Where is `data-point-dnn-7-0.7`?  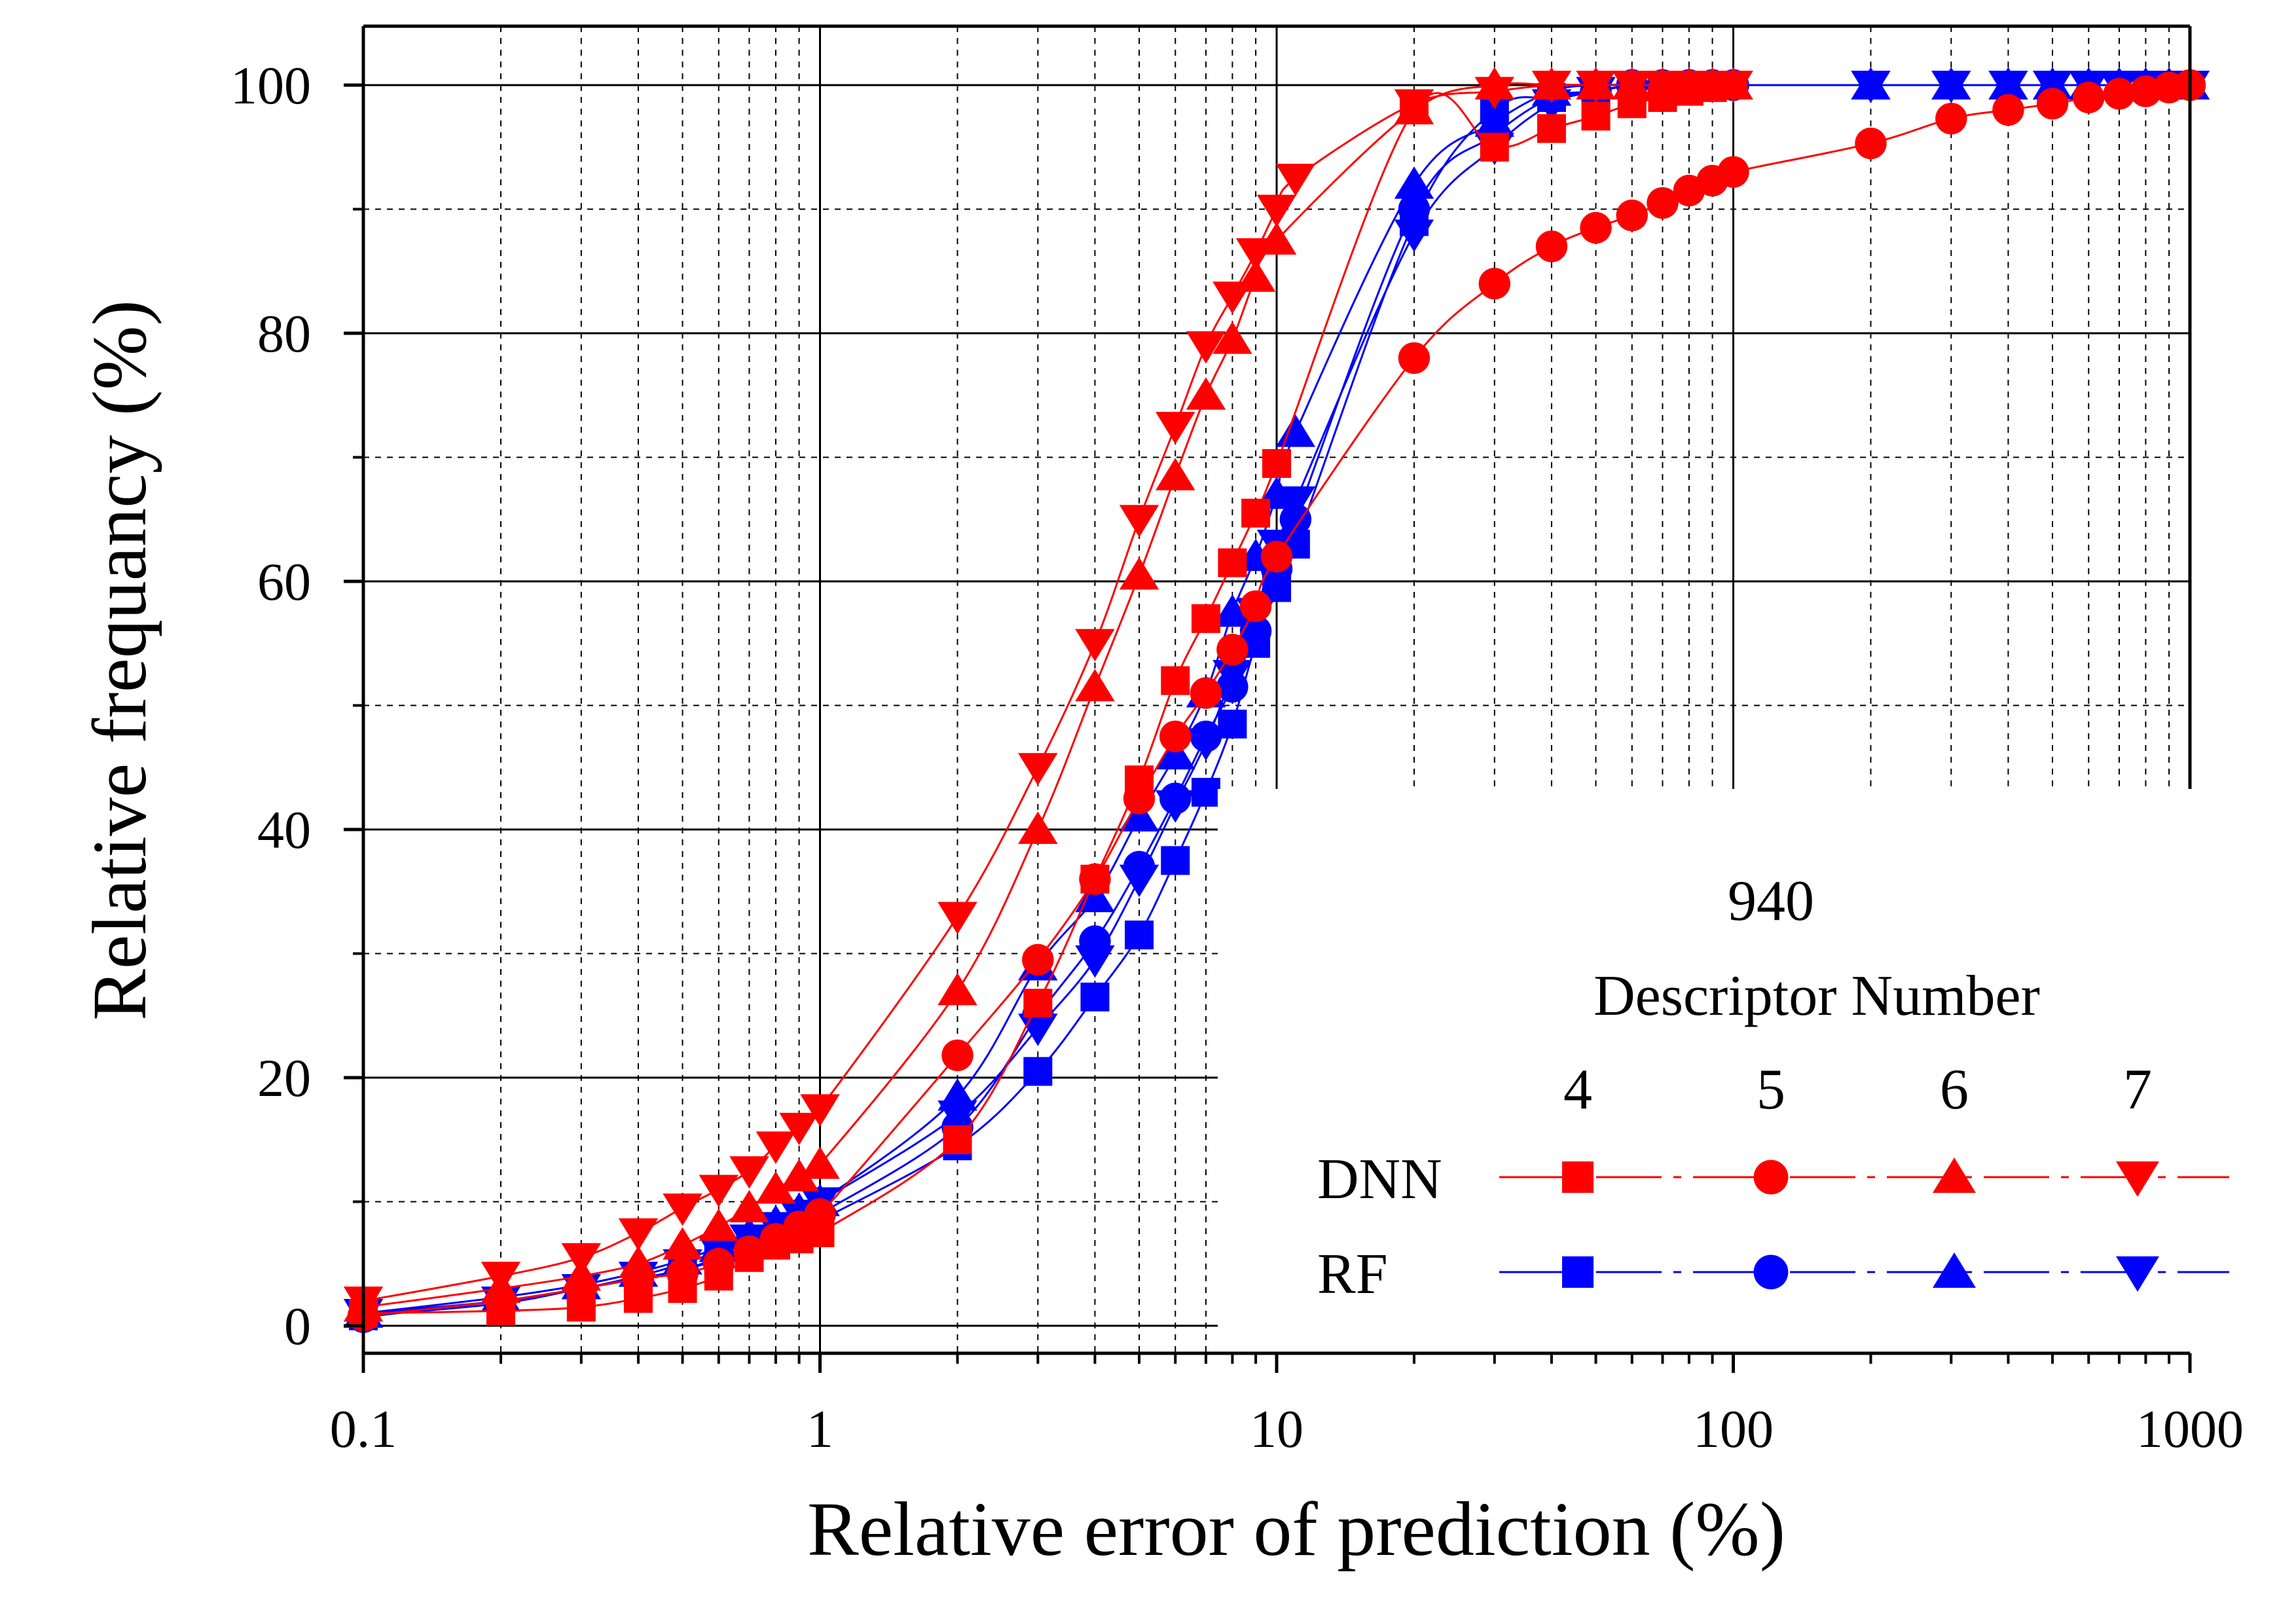
data-point-dnn-7-0.7 is located at coordinates (749, 1172).